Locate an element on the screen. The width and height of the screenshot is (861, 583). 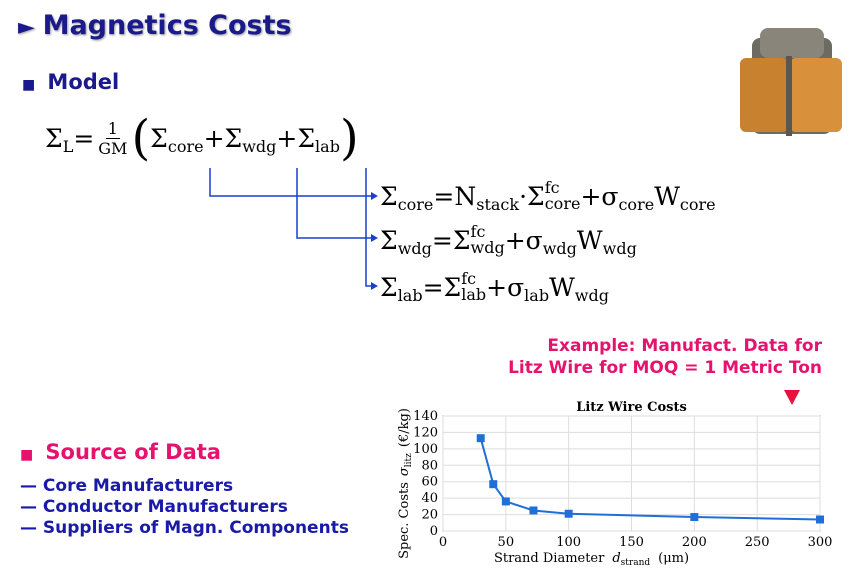
arrows is located at coordinates (290, 227).